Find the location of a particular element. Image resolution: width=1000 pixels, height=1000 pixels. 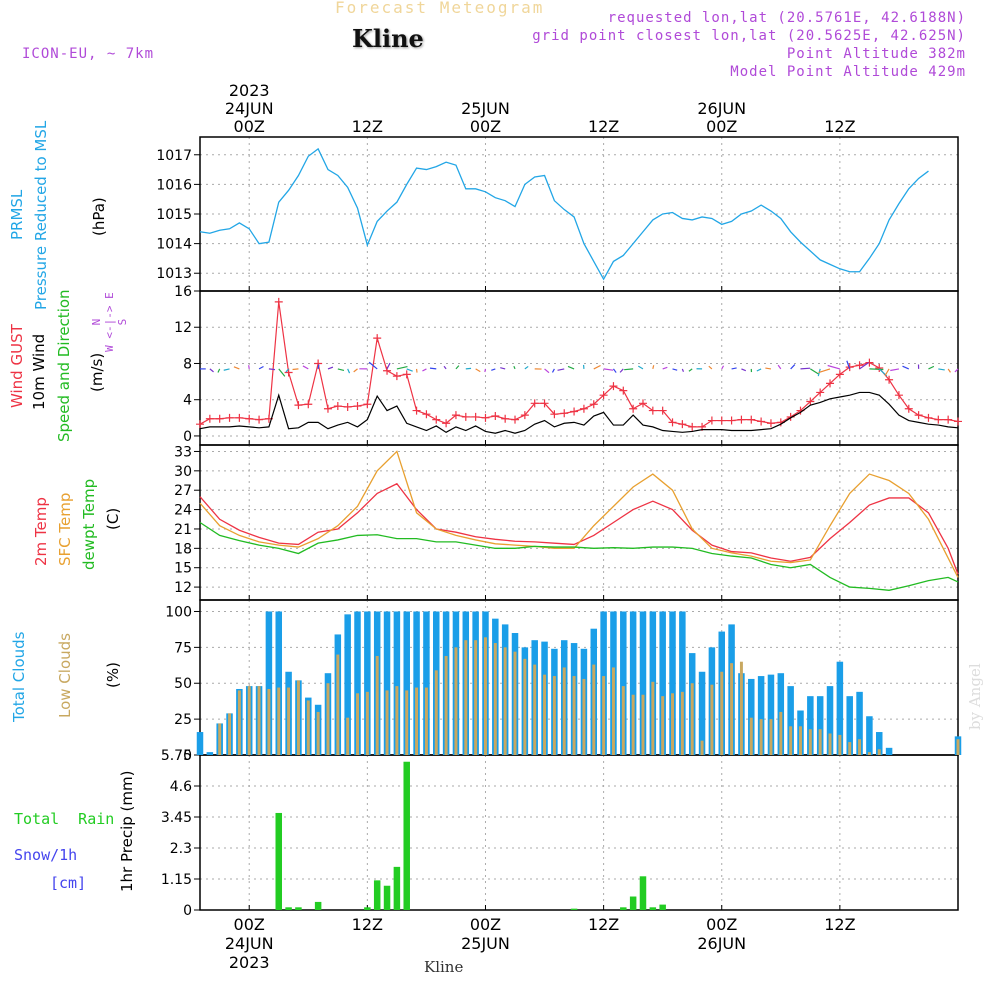

ytick-label: 1017 is located at coordinates (174, 156).